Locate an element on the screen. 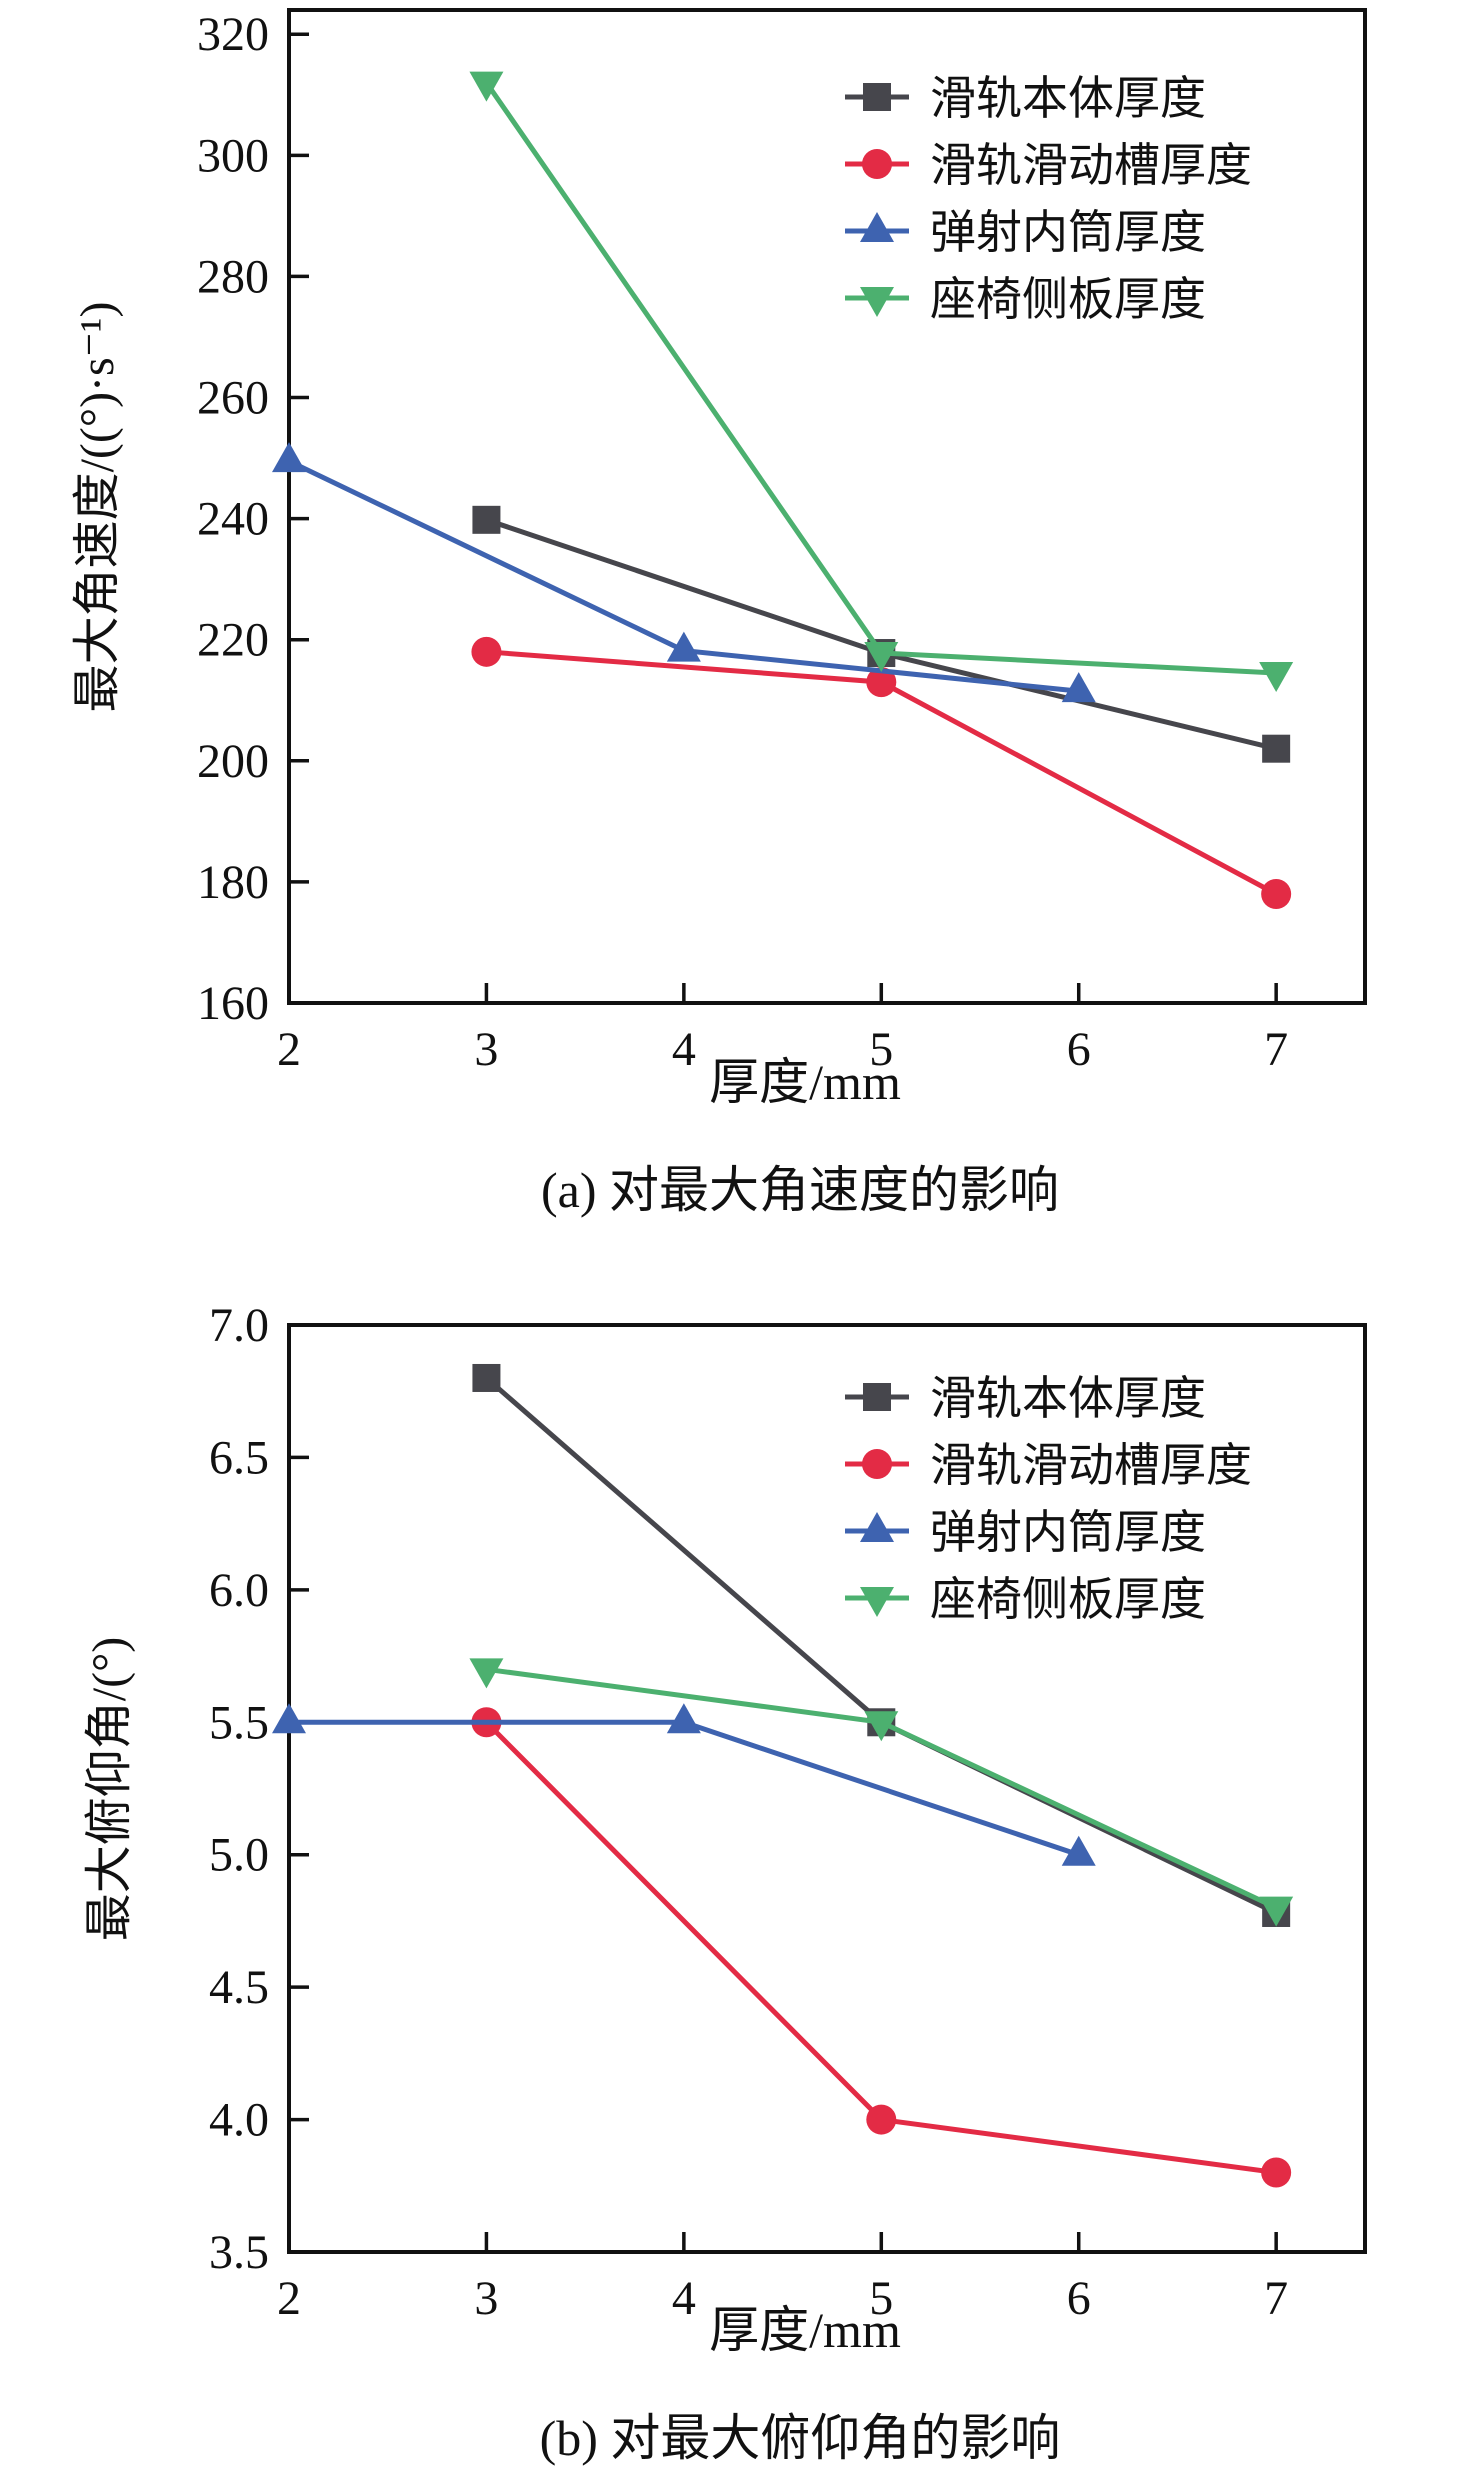 The width and height of the screenshot is (1476, 2490). chart-b-x-axis-label: 厚度/mm is located at coordinates (805, 2330).